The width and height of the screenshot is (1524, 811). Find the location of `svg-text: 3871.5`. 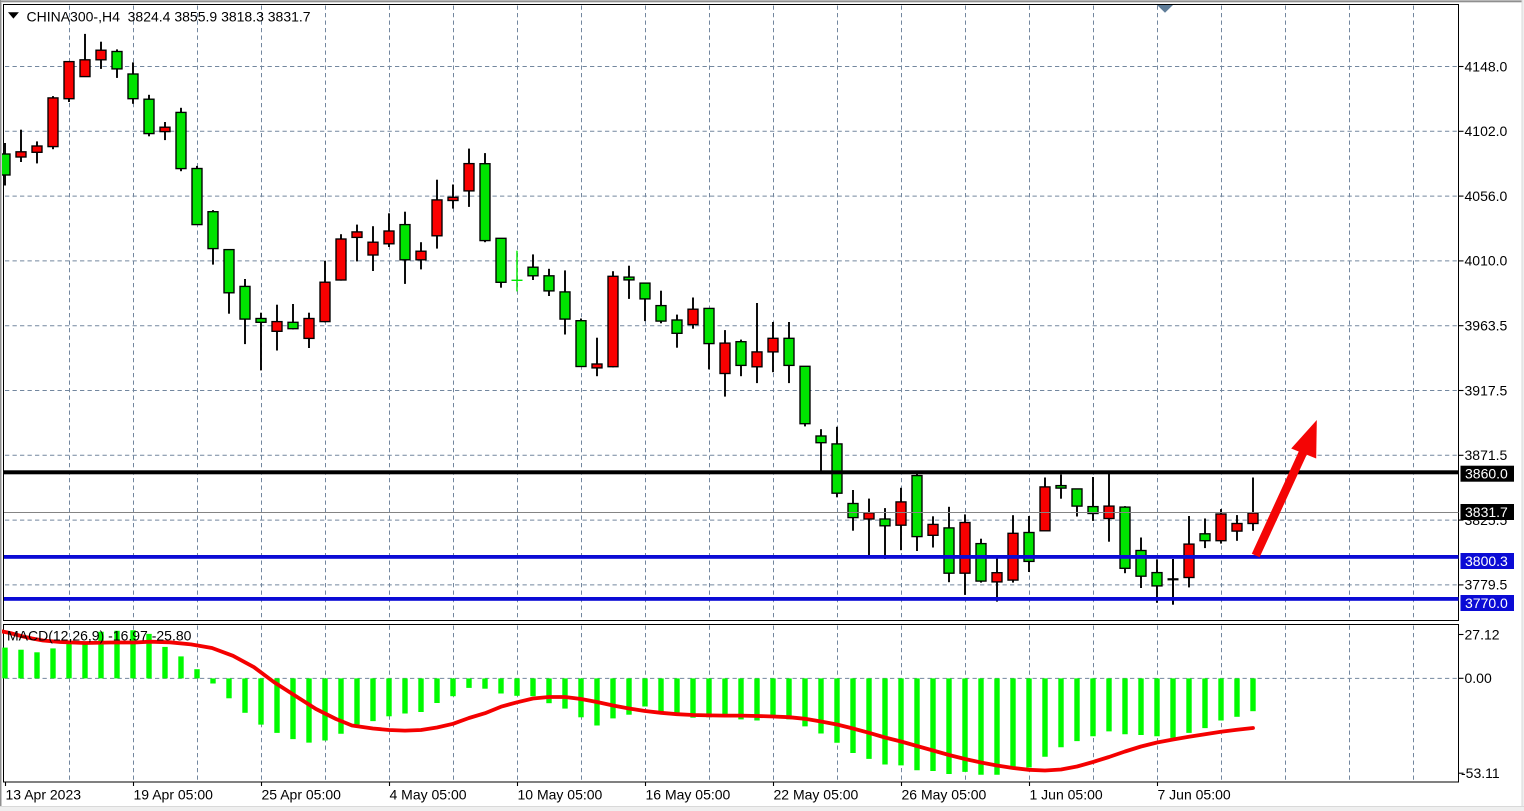

svg-text: 3871.5 is located at coordinates (1486, 455).